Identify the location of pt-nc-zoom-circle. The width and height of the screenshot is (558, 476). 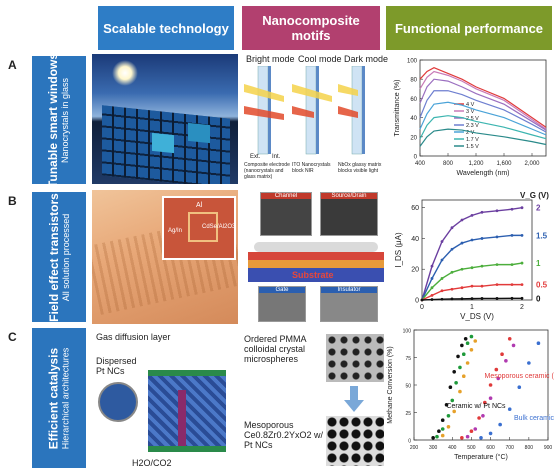
(118, 402).